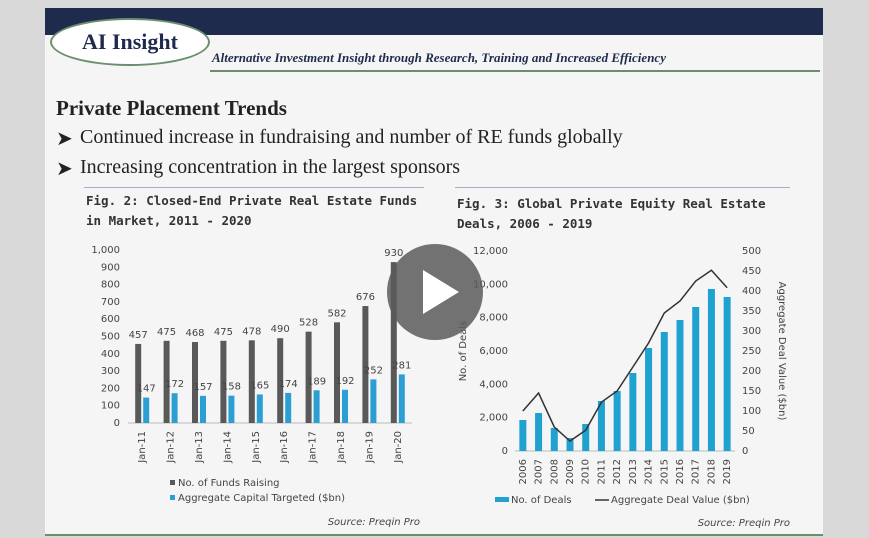  What do you see at coordinates (586, 471) in the screenshot?
I see `x-tick-label: 2010` at bounding box center [586, 471].